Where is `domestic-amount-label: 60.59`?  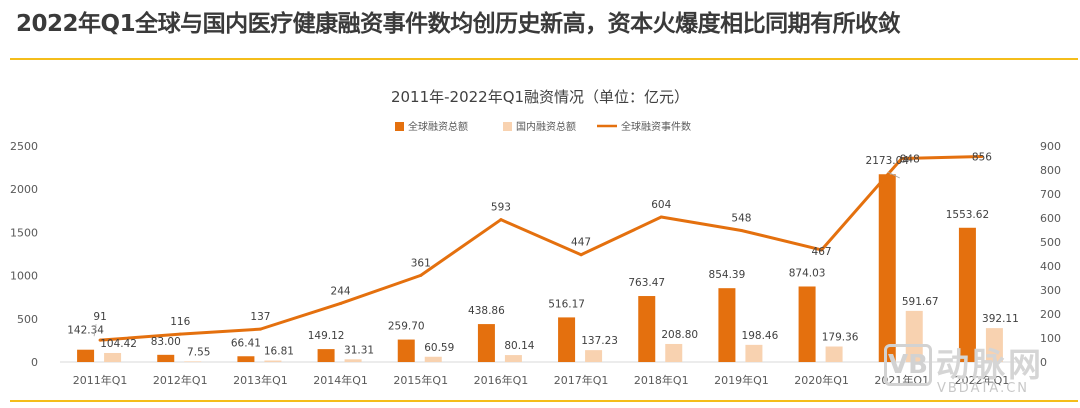 domestic-amount-label: 60.59 is located at coordinates (439, 348).